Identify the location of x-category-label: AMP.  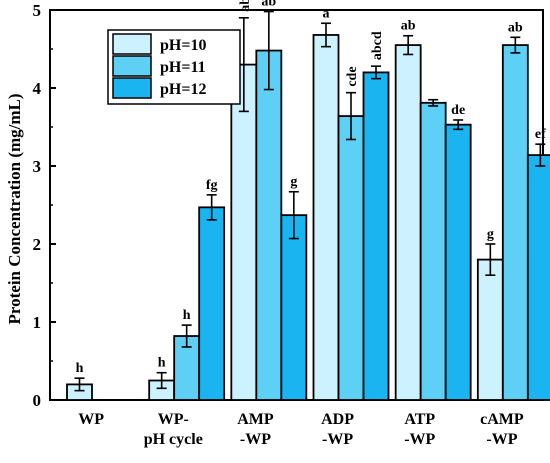
(255, 419).